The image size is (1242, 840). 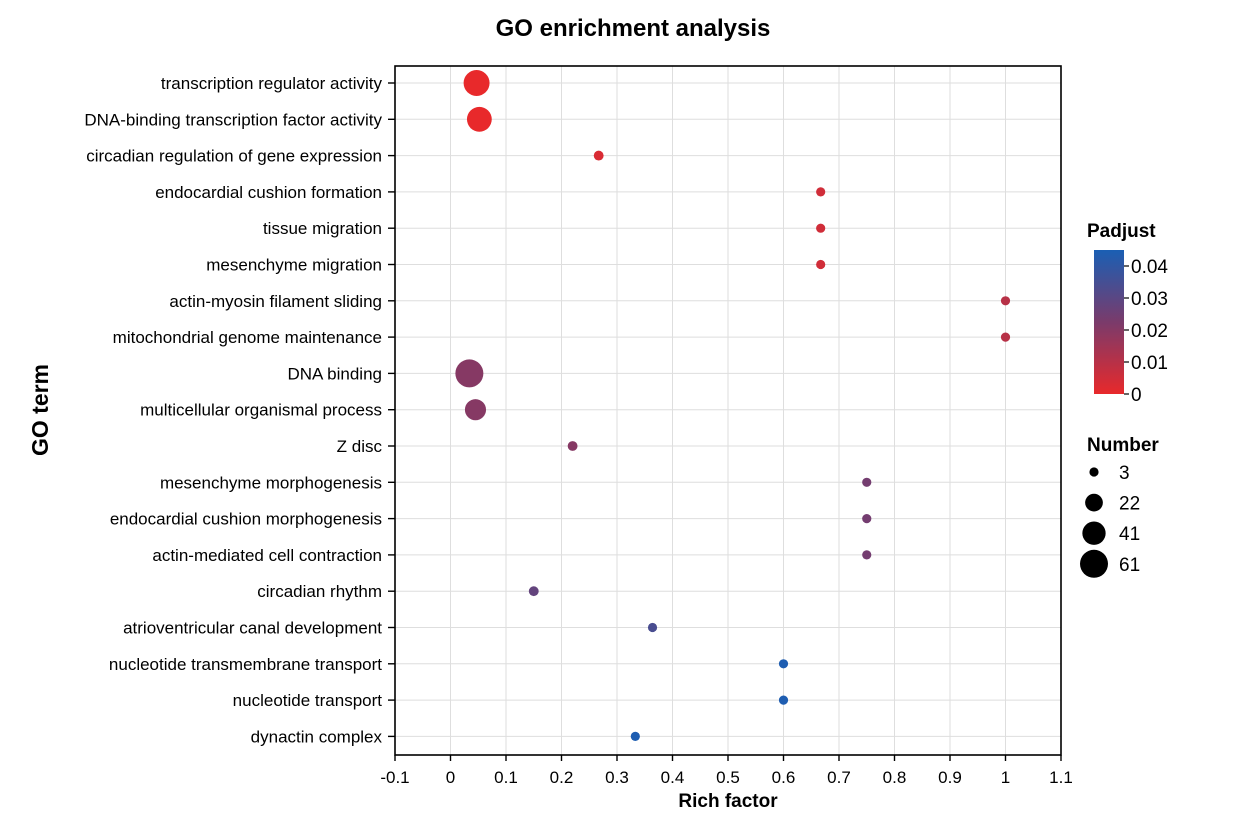 I want to click on y-tick-label: actin-mediated cell contraction, so click(x=267, y=555).